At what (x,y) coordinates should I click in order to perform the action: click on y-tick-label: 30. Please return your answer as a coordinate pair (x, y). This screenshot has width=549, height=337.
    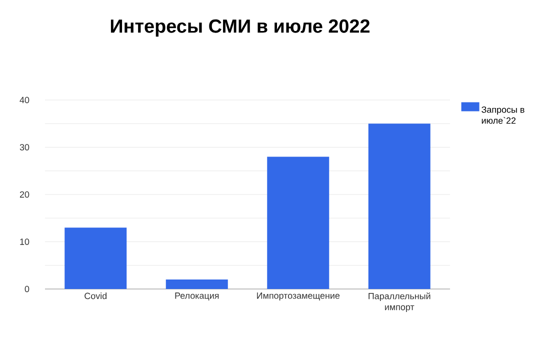
    Looking at the image, I should click on (25, 147).